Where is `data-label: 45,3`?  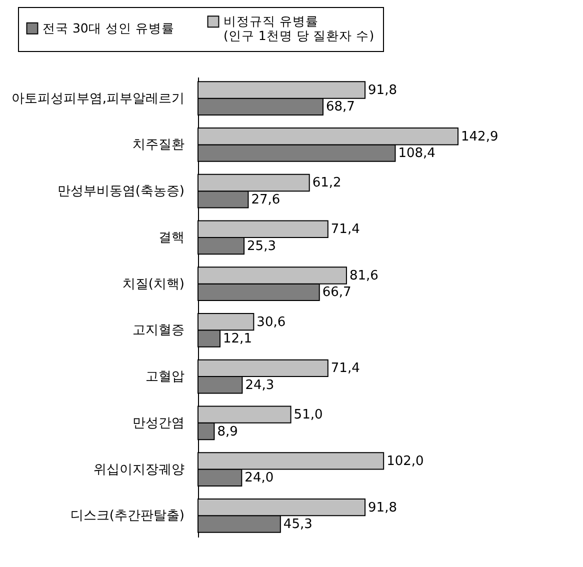
data-label: 45,3 is located at coordinates (297, 524).